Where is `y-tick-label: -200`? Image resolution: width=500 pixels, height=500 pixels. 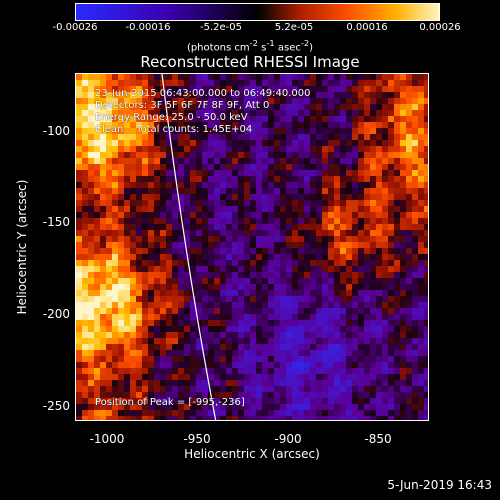
y-tick-label: -200 is located at coordinates (56, 314).